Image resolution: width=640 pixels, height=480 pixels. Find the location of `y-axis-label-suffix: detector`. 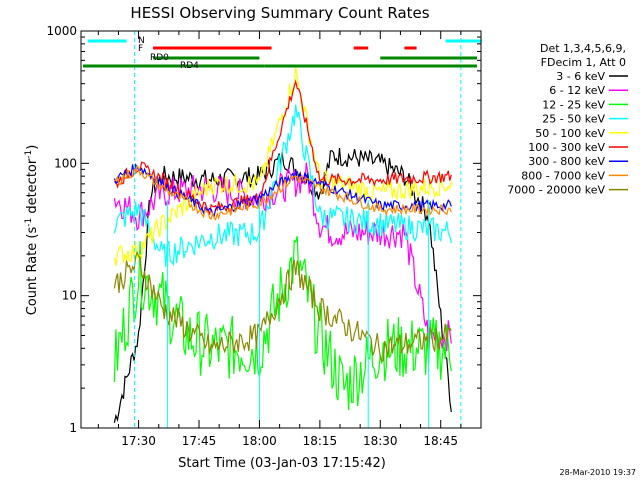

y-axis-label-suffix: detector is located at coordinates (32, 188).